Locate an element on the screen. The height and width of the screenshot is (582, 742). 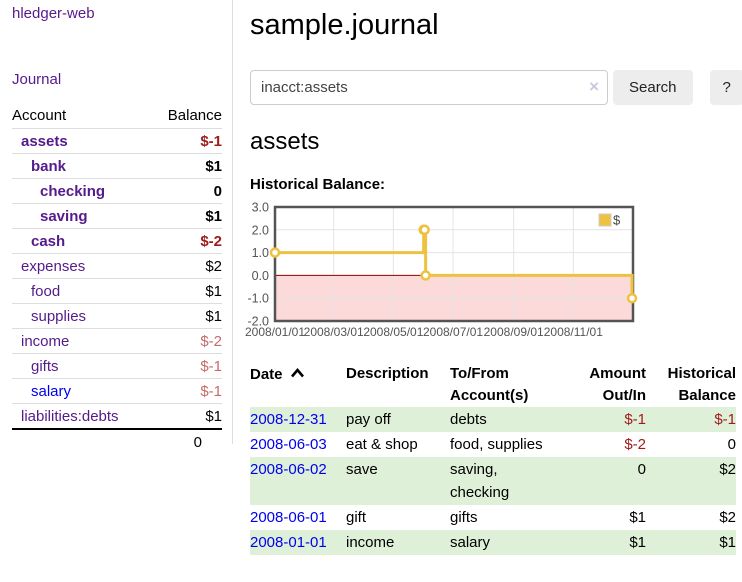
search-button: Search is located at coordinates (653, 87).